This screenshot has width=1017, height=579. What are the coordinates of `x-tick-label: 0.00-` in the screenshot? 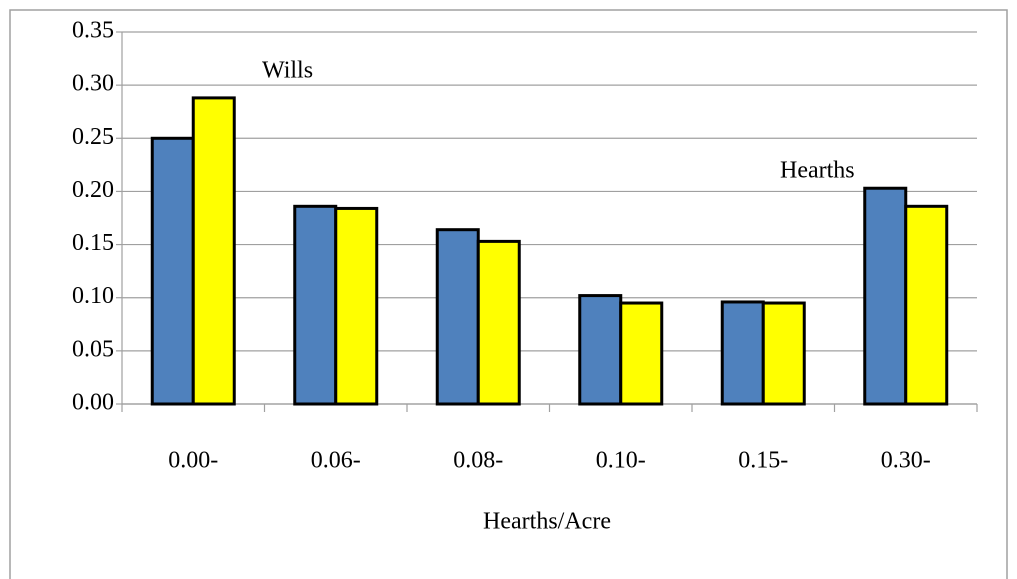 It's located at (193, 461).